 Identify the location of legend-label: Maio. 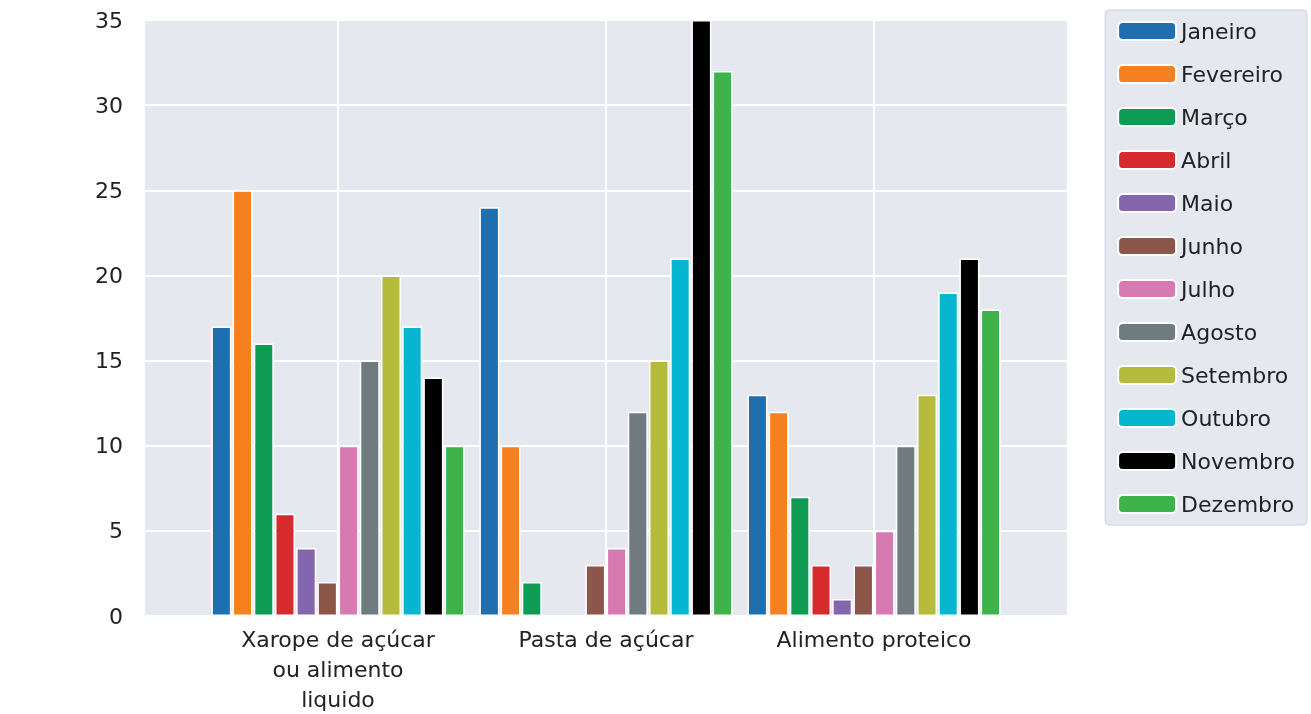
(1207, 203).